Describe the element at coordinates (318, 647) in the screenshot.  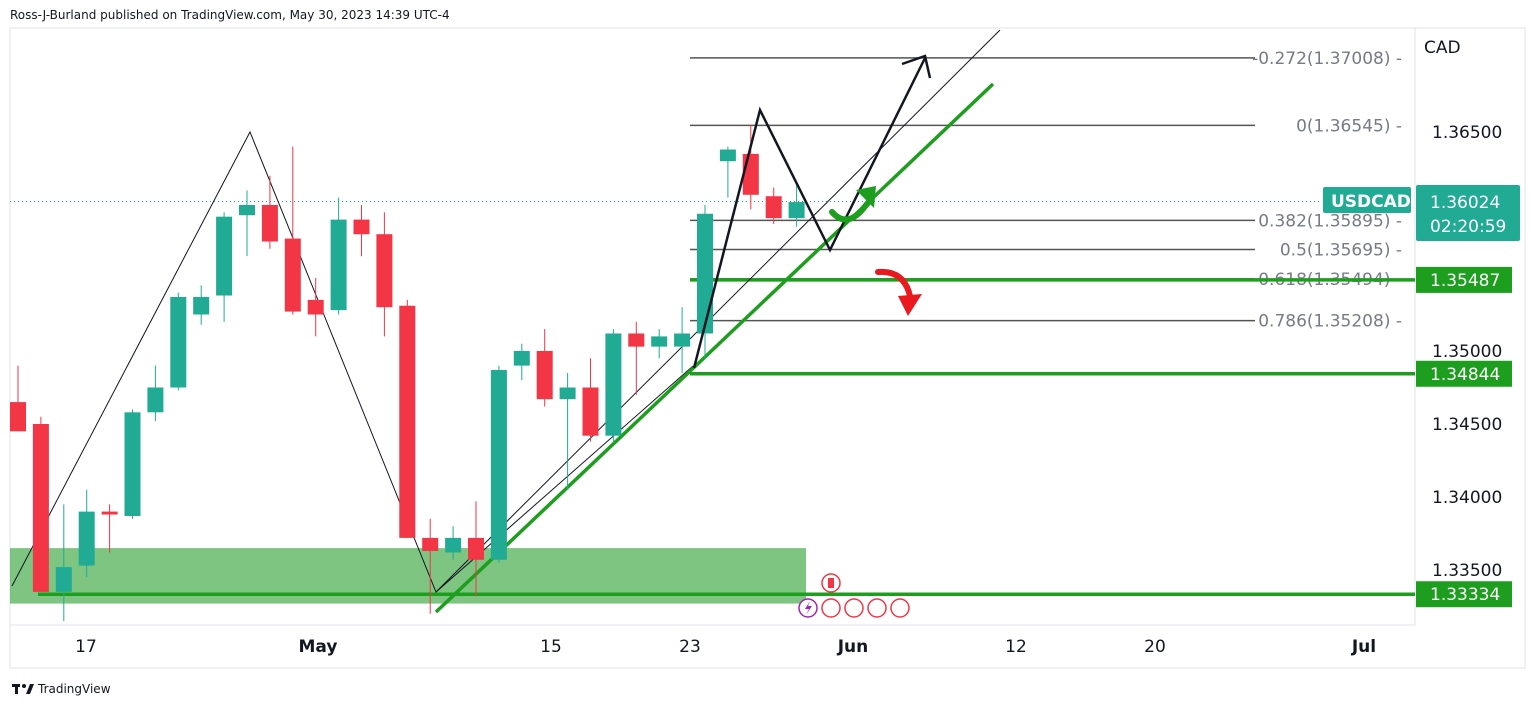
I see `time-tick-label: May` at that location.